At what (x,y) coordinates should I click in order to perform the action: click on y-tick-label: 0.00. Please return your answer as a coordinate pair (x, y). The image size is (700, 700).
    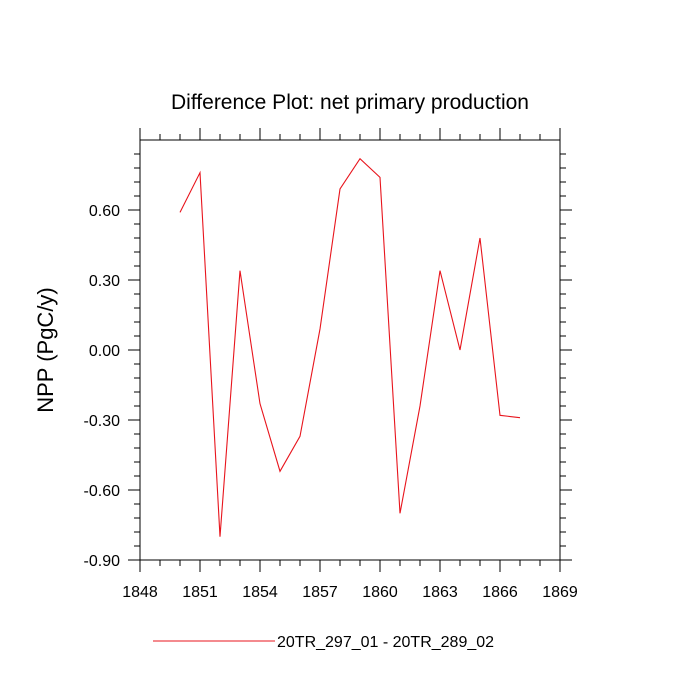
    Looking at the image, I should click on (104, 351).